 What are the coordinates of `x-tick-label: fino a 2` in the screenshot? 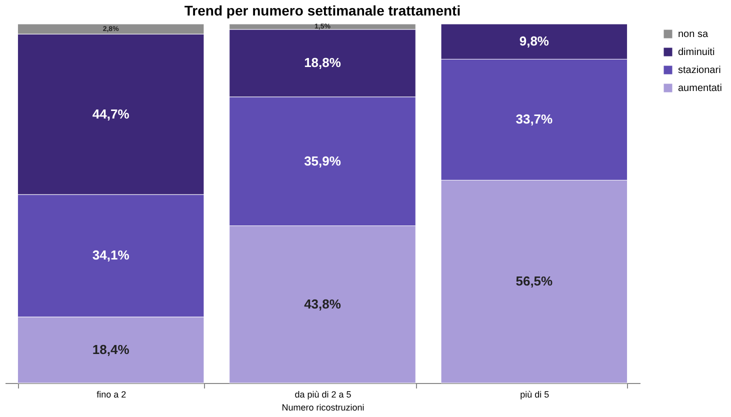 It's located at (111, 395).